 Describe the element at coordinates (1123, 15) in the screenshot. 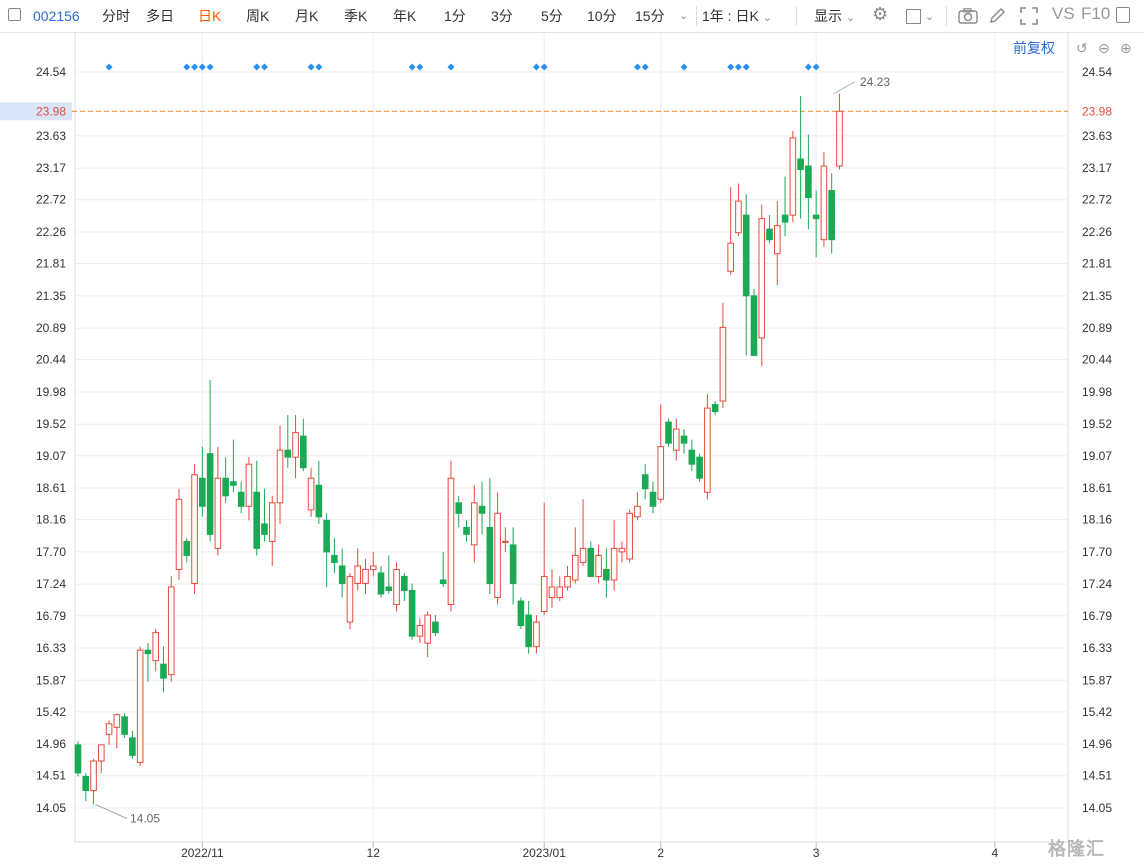

I see `panel-toggle-icon` at that location.